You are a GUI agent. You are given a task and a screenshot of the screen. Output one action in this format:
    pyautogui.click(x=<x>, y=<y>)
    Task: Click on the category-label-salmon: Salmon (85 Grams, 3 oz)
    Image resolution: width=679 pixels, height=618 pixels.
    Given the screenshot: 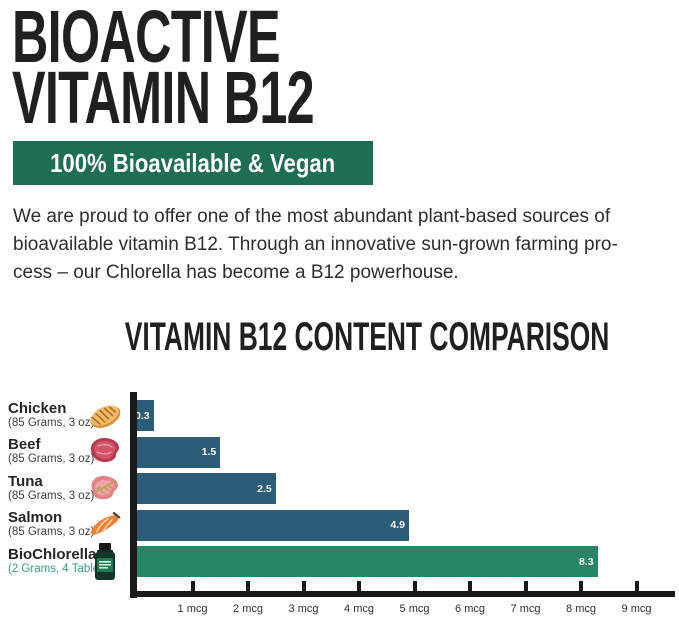 What is the action you would take?
    pyautogui.click(x=67, y=524)
    